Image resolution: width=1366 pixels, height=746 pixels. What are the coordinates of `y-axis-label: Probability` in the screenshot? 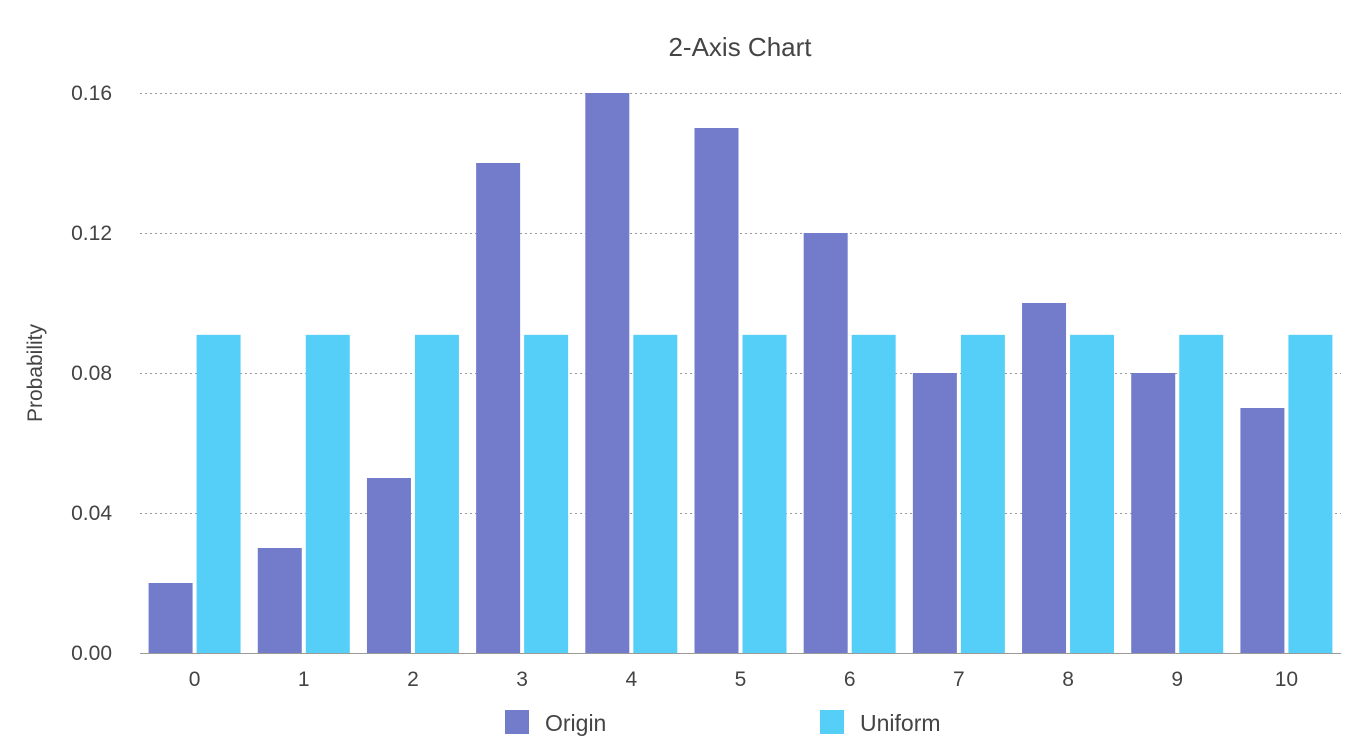 It's located at (35, 372).